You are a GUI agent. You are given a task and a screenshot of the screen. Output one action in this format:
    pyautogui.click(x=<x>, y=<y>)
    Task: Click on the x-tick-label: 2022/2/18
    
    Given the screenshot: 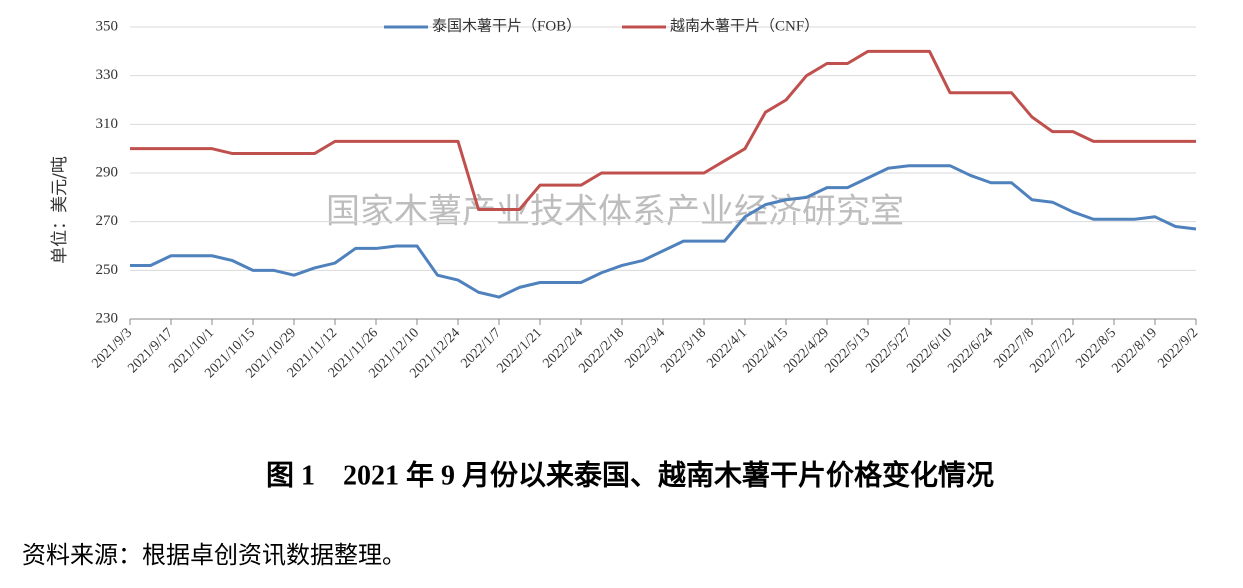 What is the action you would take?
    pyautogui.click(x=601, y=350)
    